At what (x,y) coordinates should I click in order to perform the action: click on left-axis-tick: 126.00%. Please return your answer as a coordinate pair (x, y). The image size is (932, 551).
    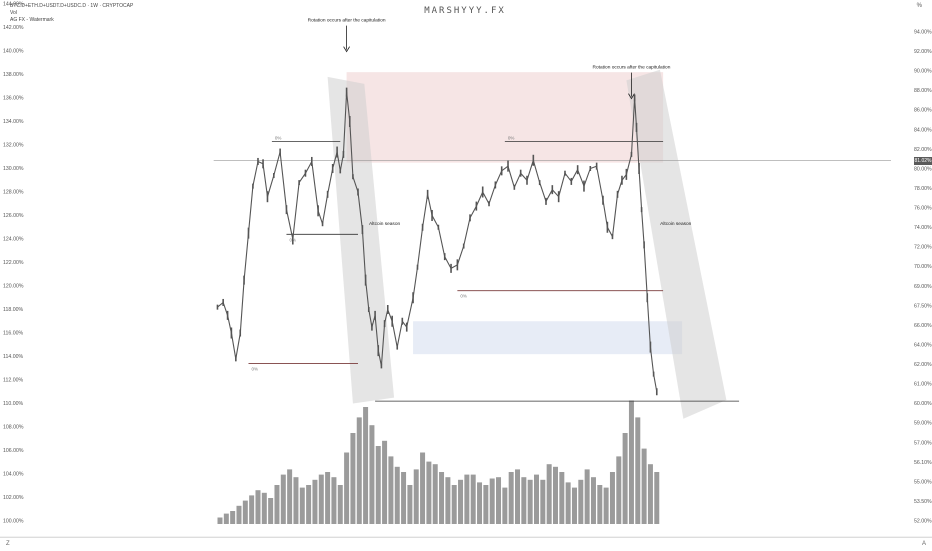
    Looking at the image, I should click on (13, 216).